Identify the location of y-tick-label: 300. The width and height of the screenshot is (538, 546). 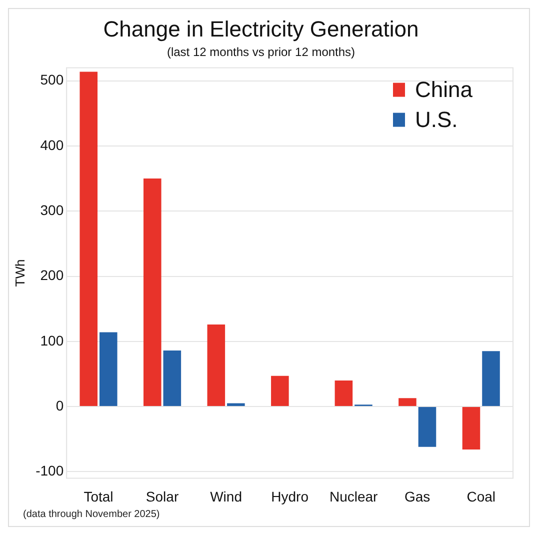
(52, 210).